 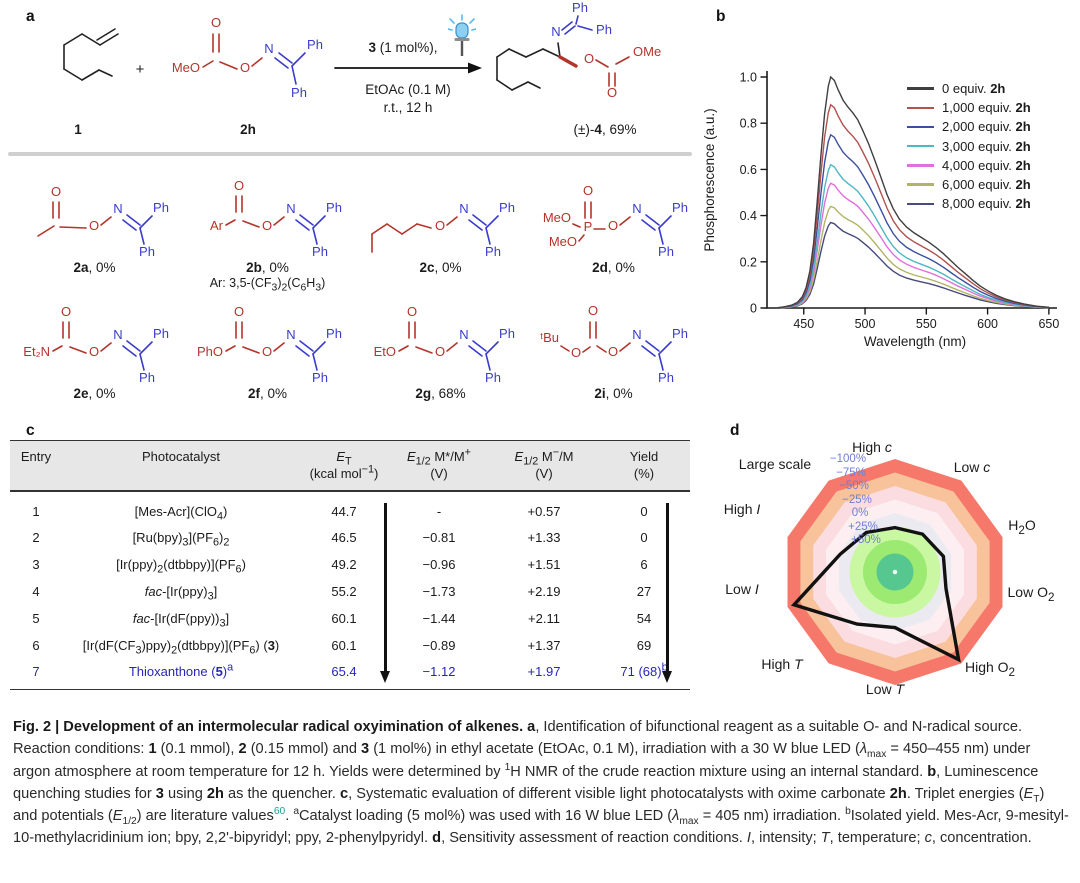 What do you see at coordinates (36, 538) in the screenshot?
I see `table-cell: 2` at bounding box center [36, 538].